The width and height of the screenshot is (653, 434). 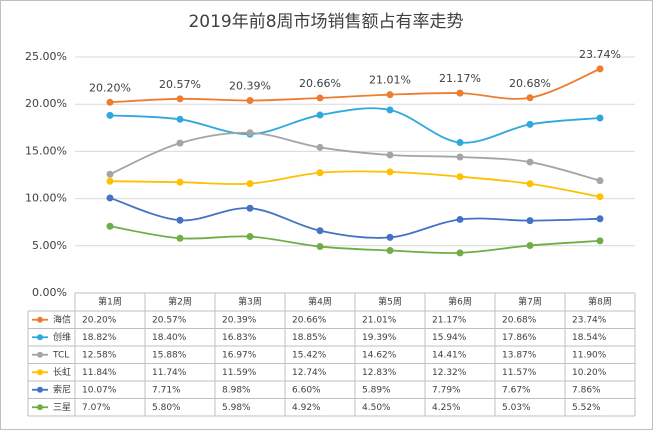 I want to click on table-cell: 7.71%, so click(x=166, y=390).